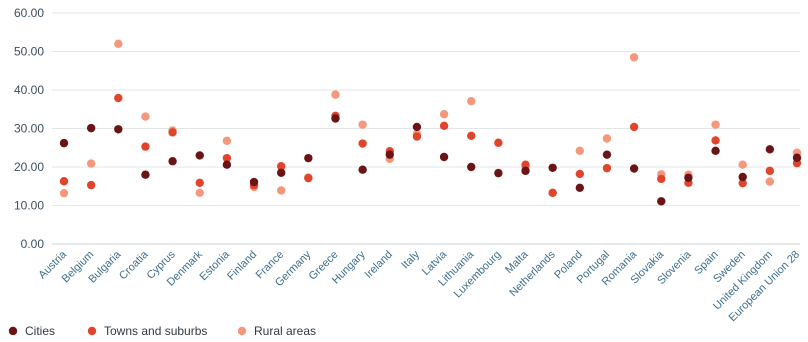  I want to click on legend-label: Towns and suburbs, so click(155, 331).